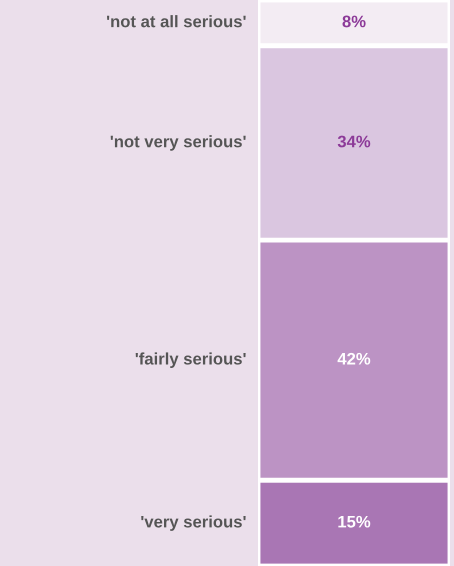 The height and width of the screenshot is (566, 454). Describe the element at coordinates (176, 21) in the screenshot. I see `series-label: 'not at all serious'` at that location.